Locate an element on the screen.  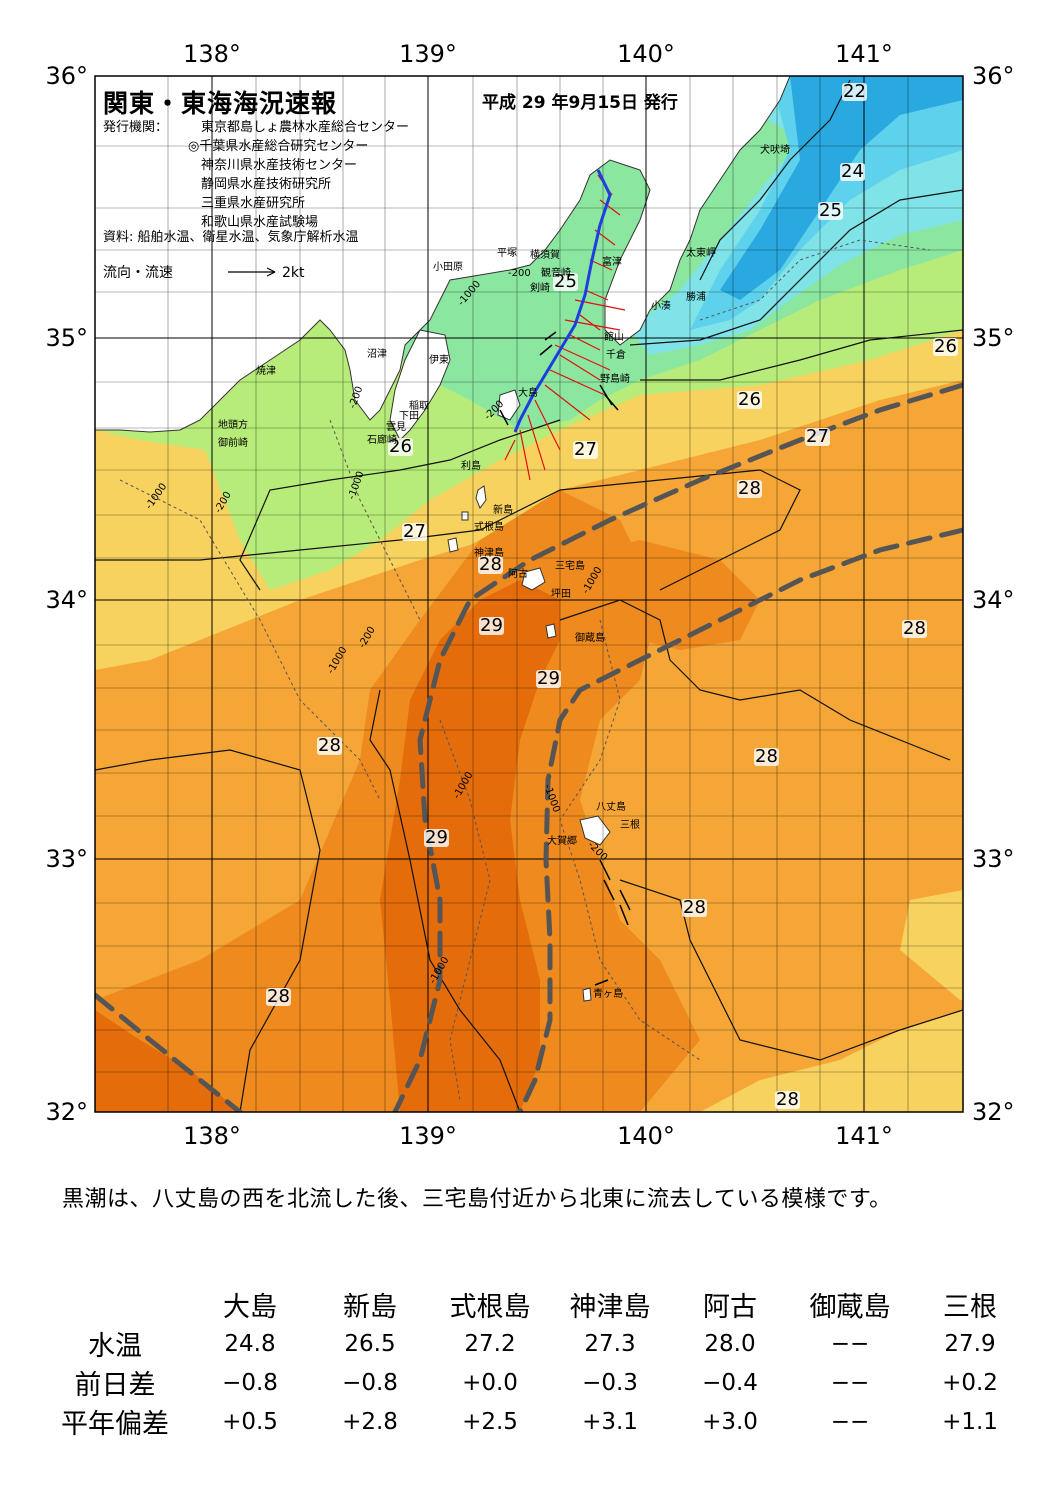
table-cell: +0.5 is located at coordinates (250, 1421).